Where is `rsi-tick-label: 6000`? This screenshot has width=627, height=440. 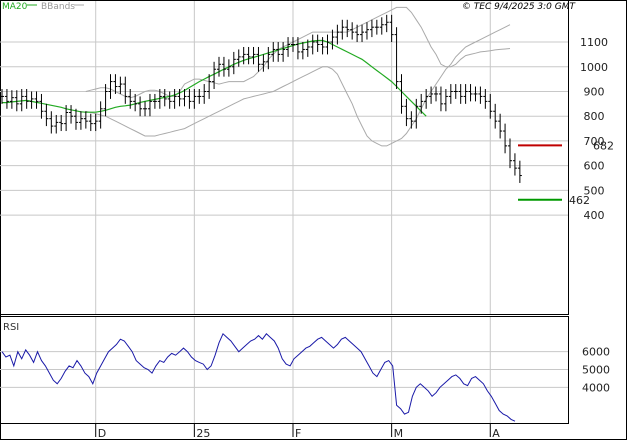 rsi-tick-label: 6000 is located at coordinates (596, 352).